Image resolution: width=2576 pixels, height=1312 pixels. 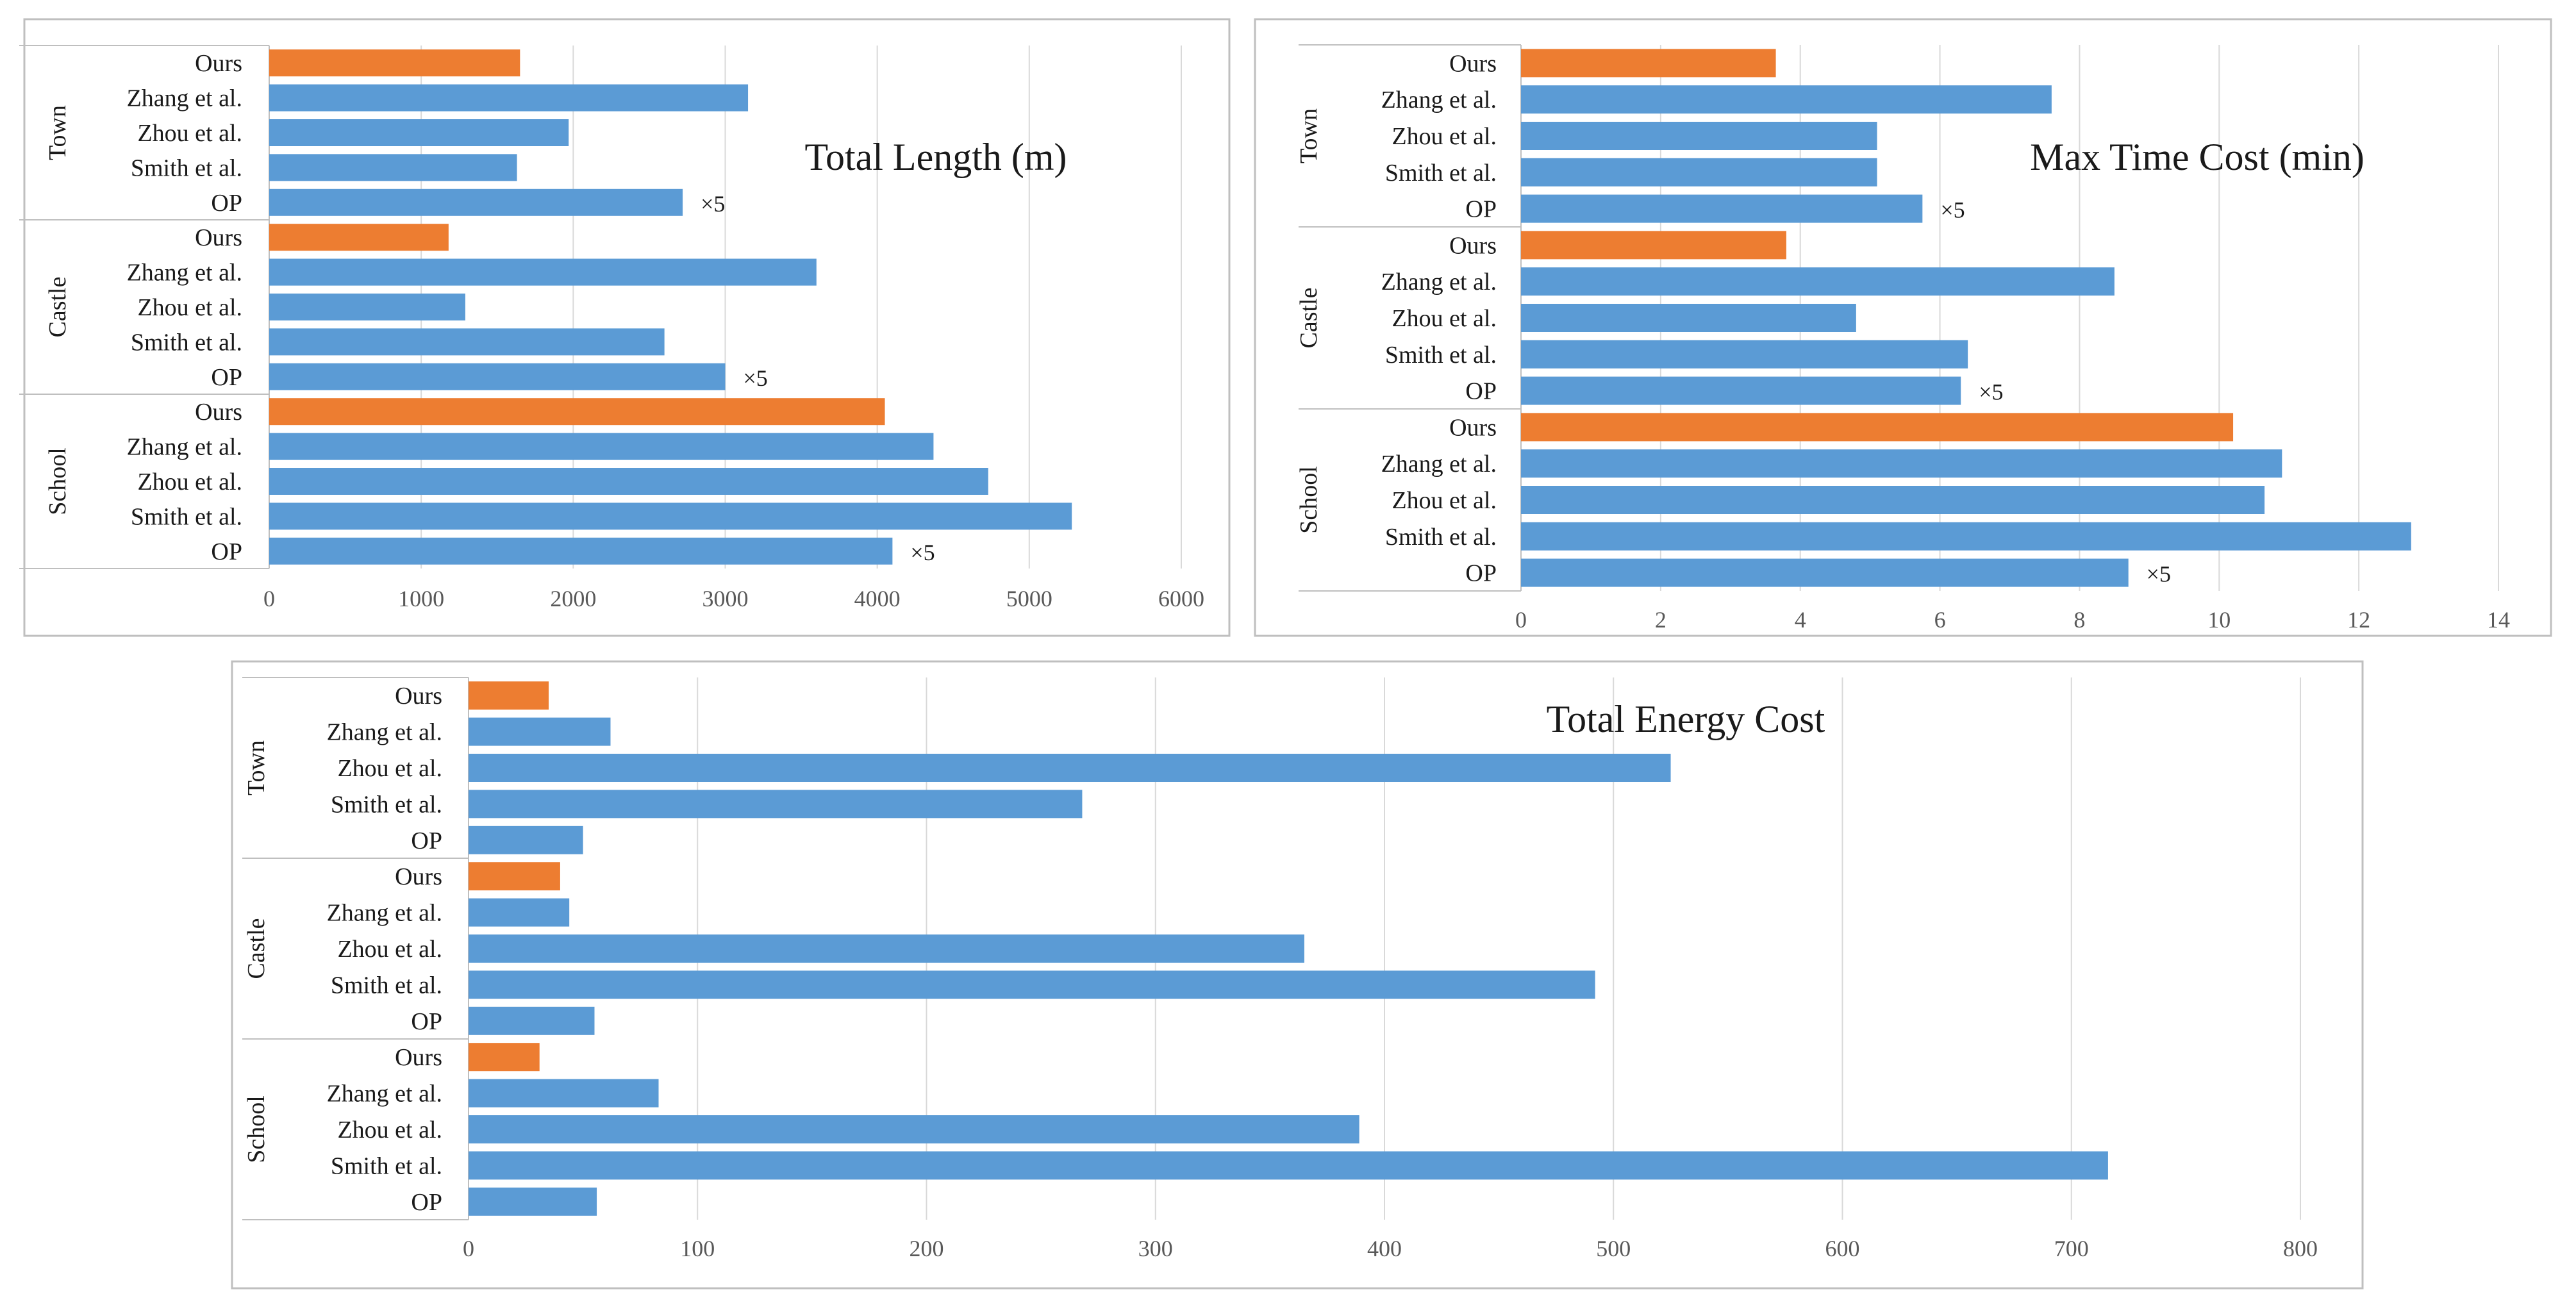 What do you see at coordinates (2079, 620) in the screenshot?
I see `x-tick-label: 8` at bounding box center [2079, 620].